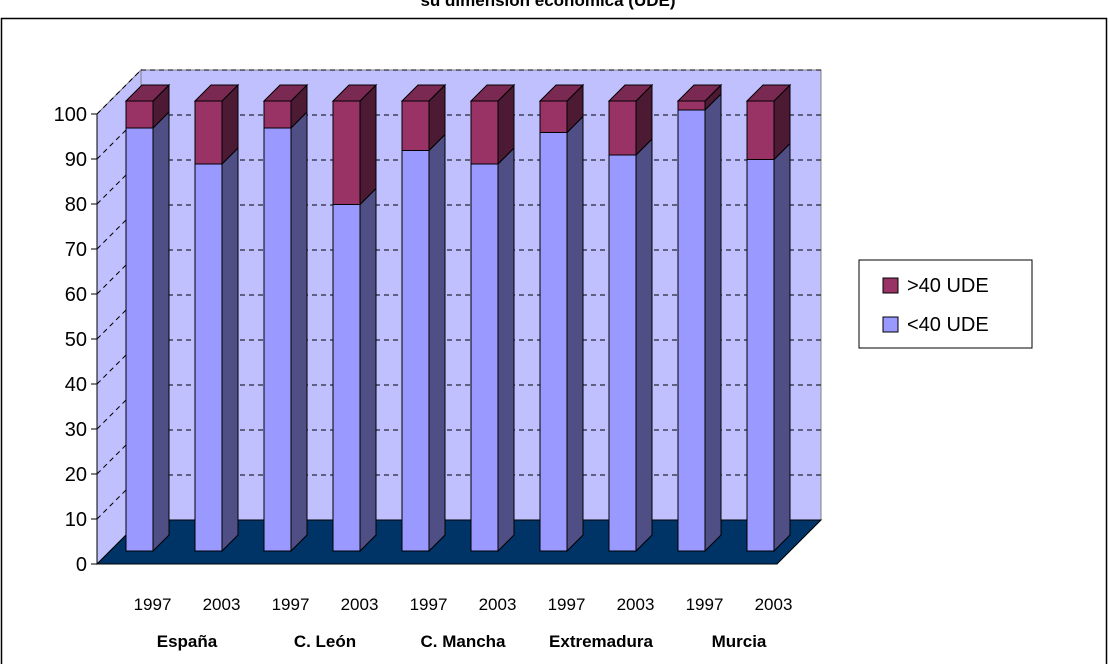  Describe the element at coordinates (76, 520) in the screenshot. I see `y-tick-label: 10` at that location.